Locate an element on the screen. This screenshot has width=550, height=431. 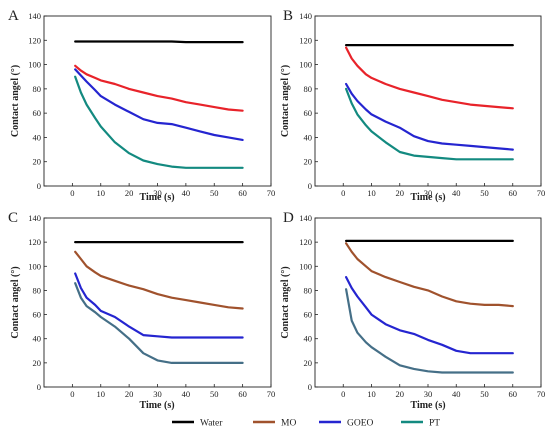
legend-item-pt: PT is located at coordinates (420, 424).